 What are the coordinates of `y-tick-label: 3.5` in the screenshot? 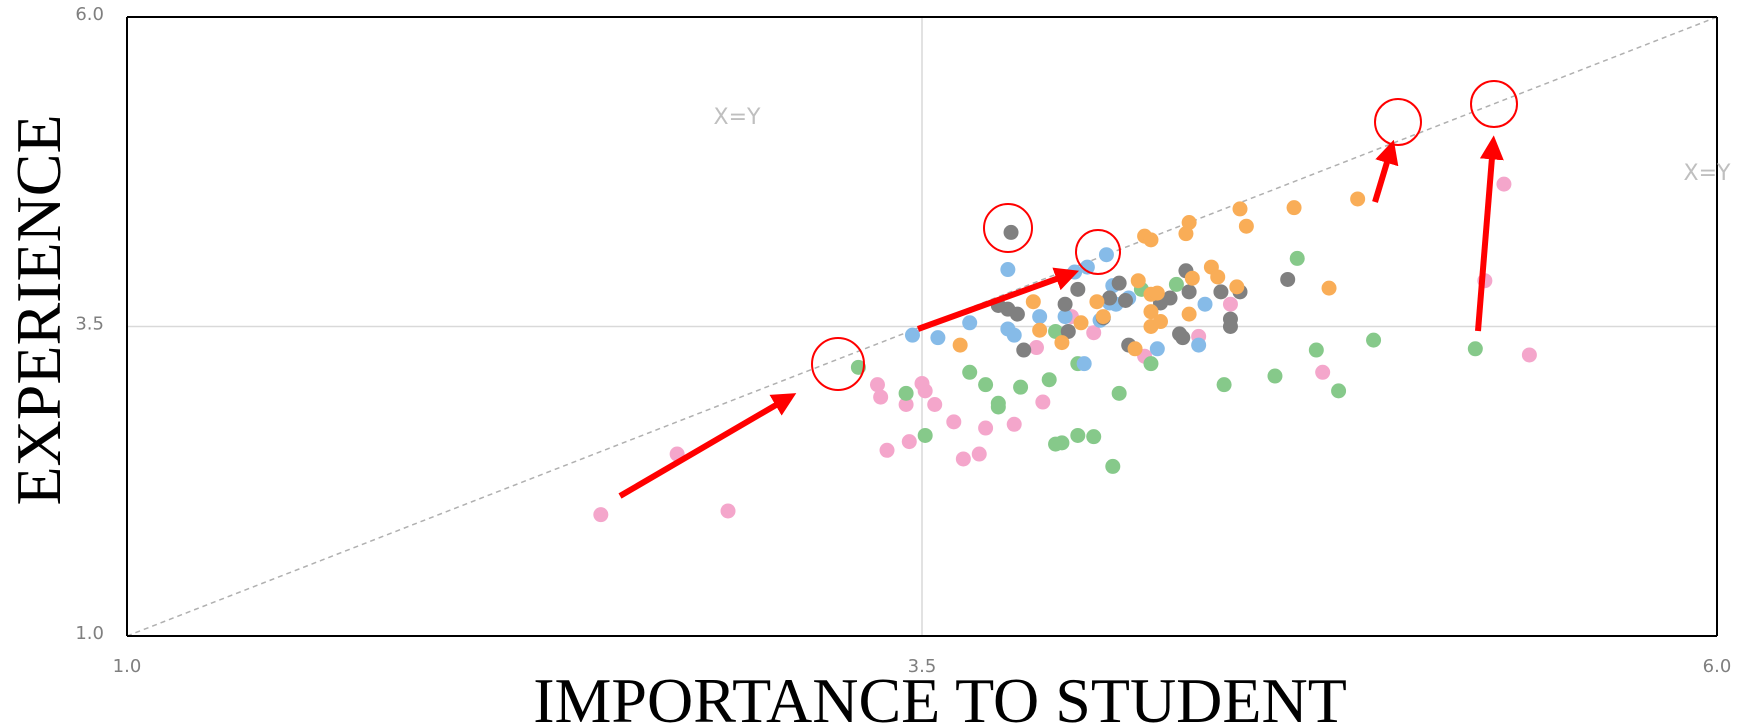 It's located at (89, 324).